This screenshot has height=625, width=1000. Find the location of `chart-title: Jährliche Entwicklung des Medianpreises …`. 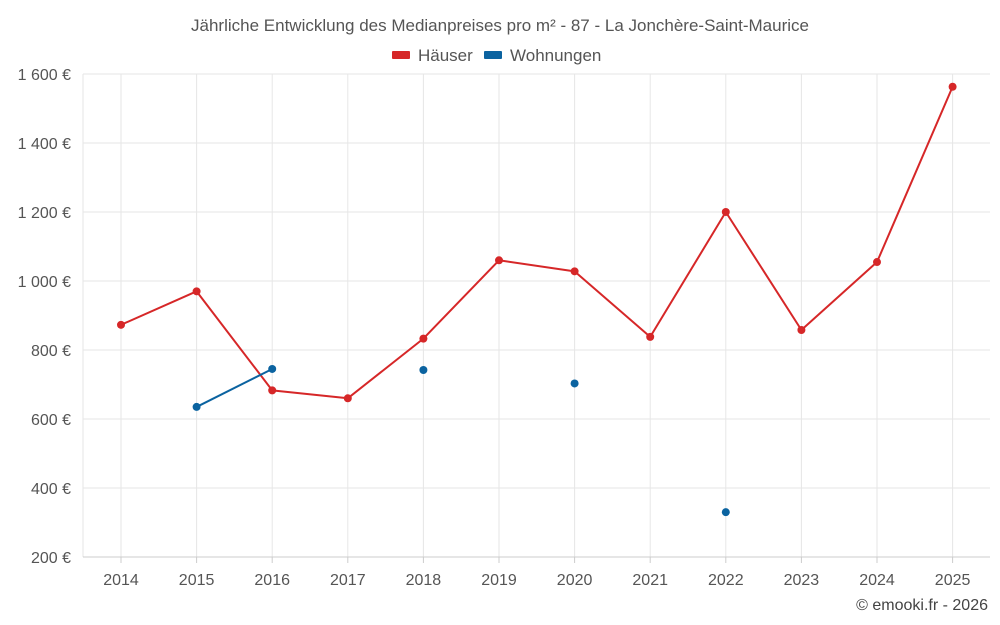

chart-title: Jährliche Entwicklung des Medianpreises … is located at coordinates (500, 25).